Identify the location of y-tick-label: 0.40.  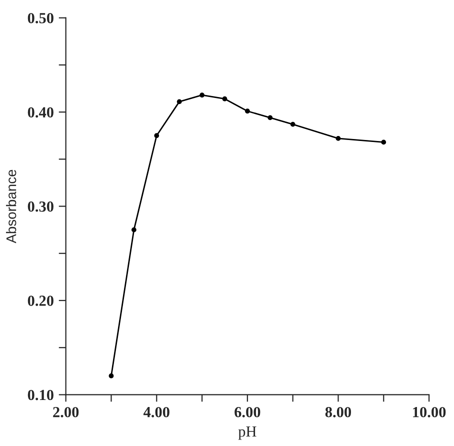
(41, 112).